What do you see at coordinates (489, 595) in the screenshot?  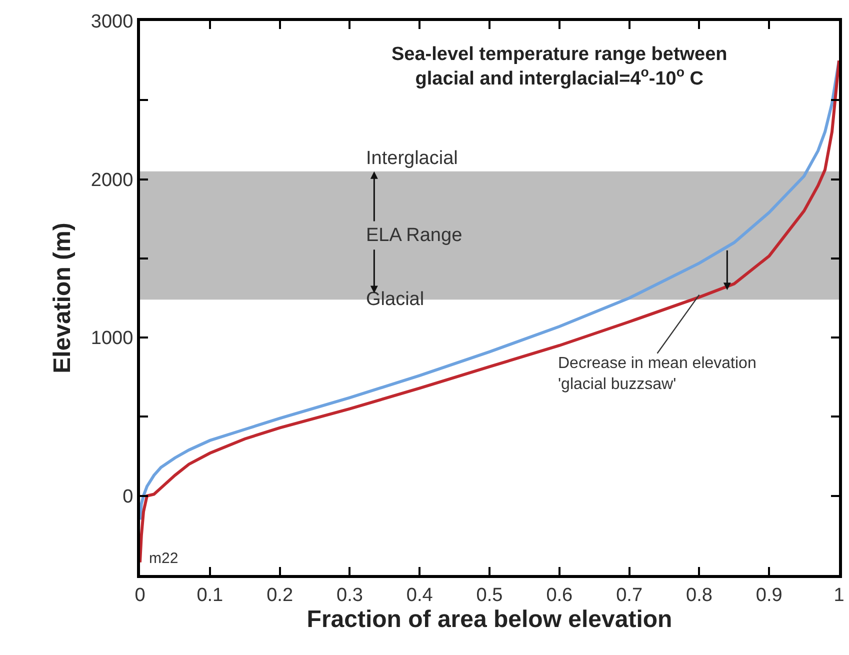 I see `x-tick-label: 0.5` at bounding box center [489, 595].